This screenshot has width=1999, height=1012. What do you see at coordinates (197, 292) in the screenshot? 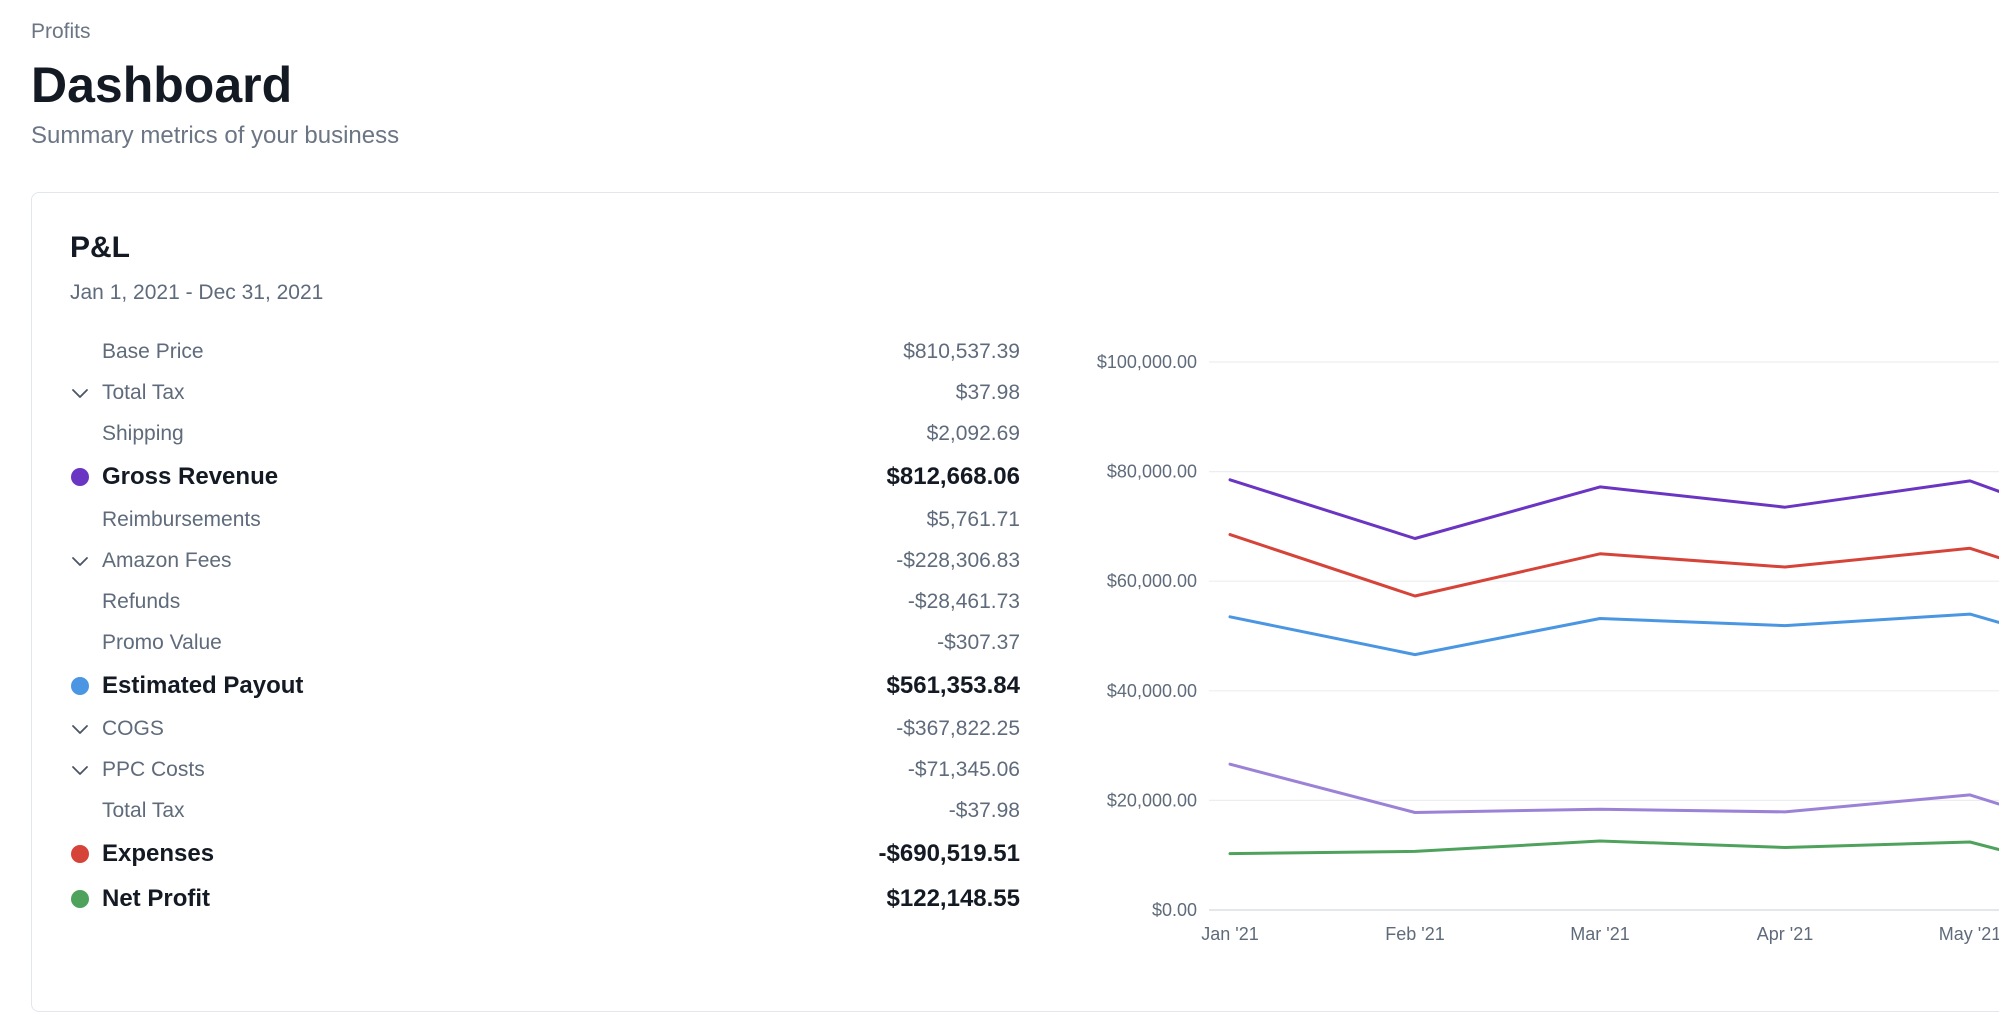
I see `date-range: Jan 1, 2021 - Dec 31, 2021` at bounding box center [197, 292].